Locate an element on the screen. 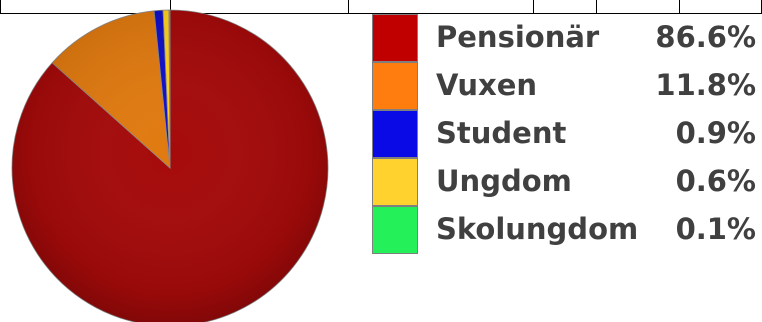  legend-value-skolungdom: 0.1% is located at coordinates (715, 229).